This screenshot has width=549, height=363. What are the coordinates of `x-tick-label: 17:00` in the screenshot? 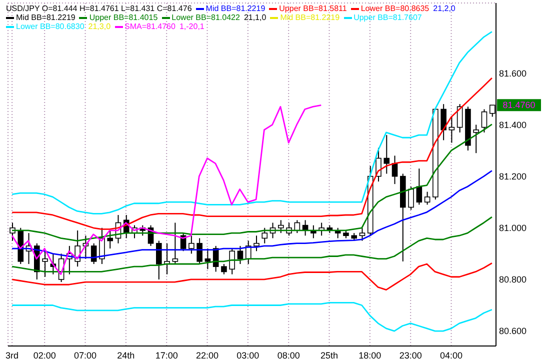 It's located at (166, 355).